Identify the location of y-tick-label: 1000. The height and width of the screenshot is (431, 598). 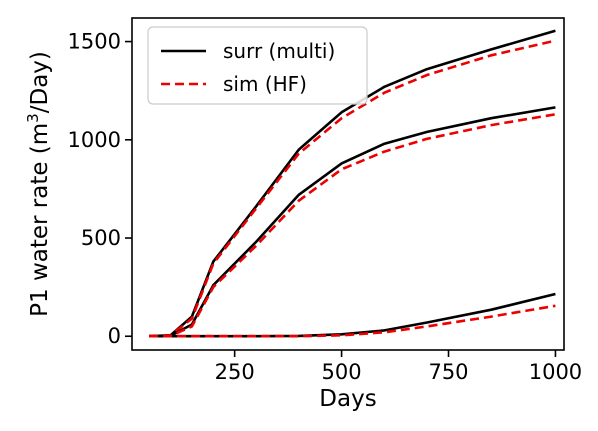
(94, 140).